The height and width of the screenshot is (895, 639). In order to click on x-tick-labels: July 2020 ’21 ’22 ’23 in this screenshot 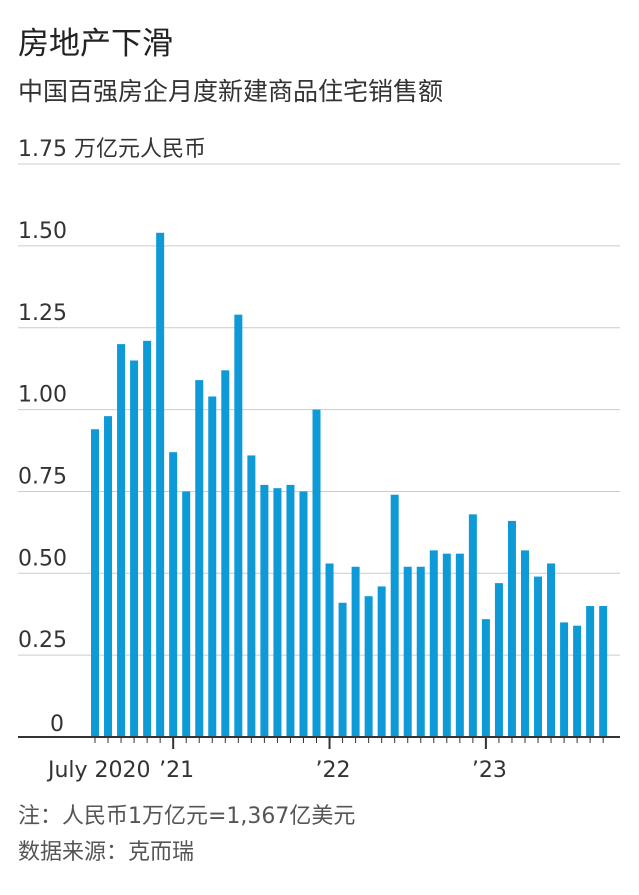, I will do `click(276, 770)`.